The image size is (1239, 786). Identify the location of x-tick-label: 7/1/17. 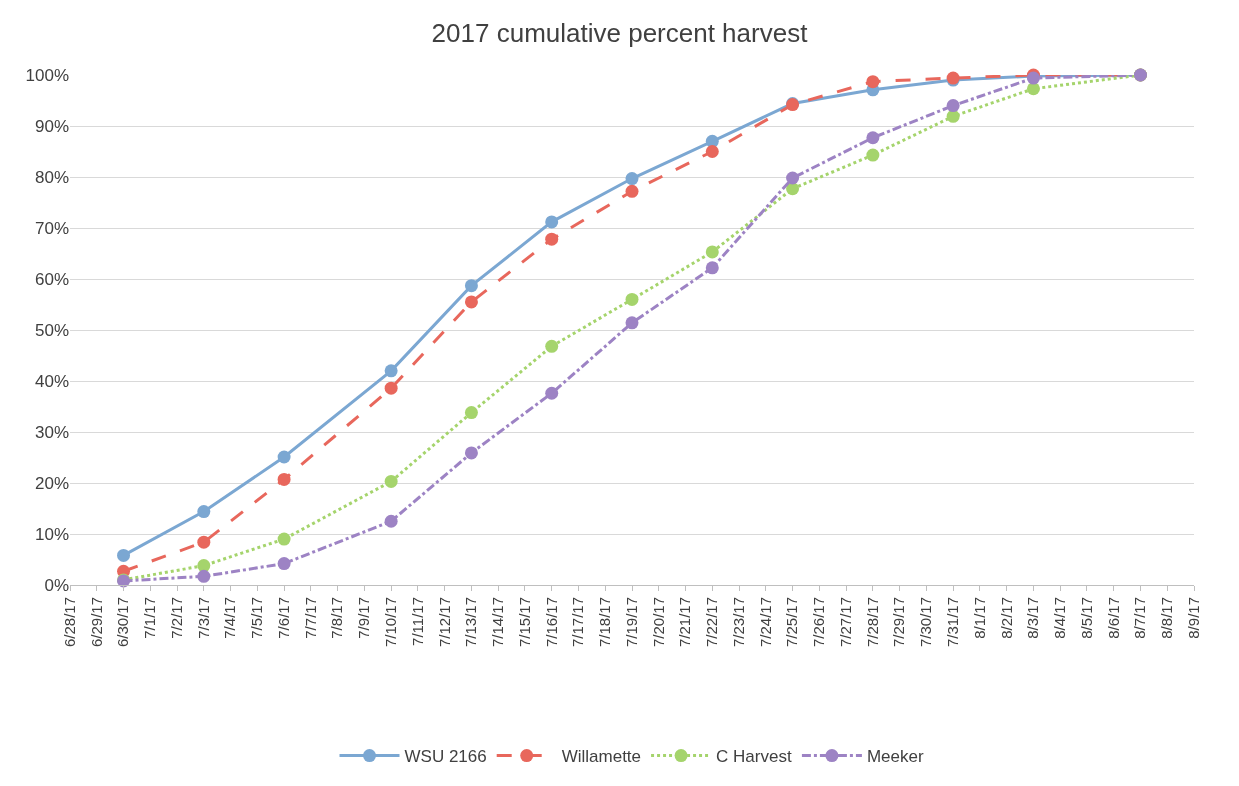
(150, 618).